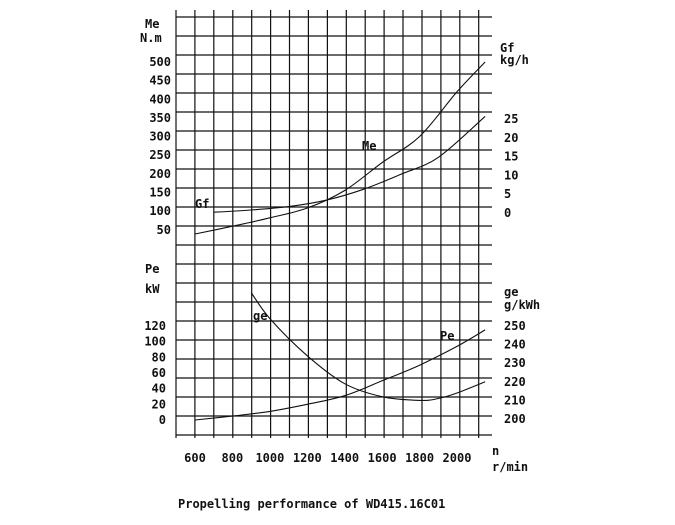  What do you see at coordinates (515, 326) in the screenshot?
I see `ge-tick-label: 250` at bounding box center [515, 326].